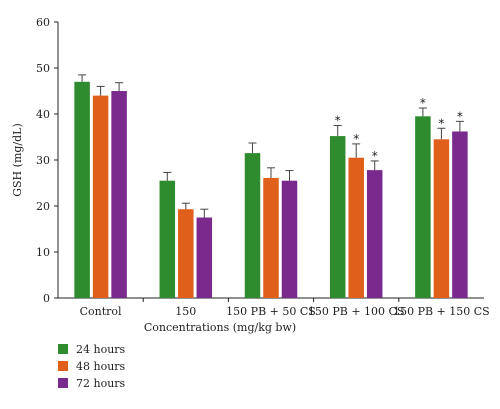  What do you see at coordinates (43, 206) in the screenshot?
I see `y-tick-label: 20` at bounding box center [43, 206].